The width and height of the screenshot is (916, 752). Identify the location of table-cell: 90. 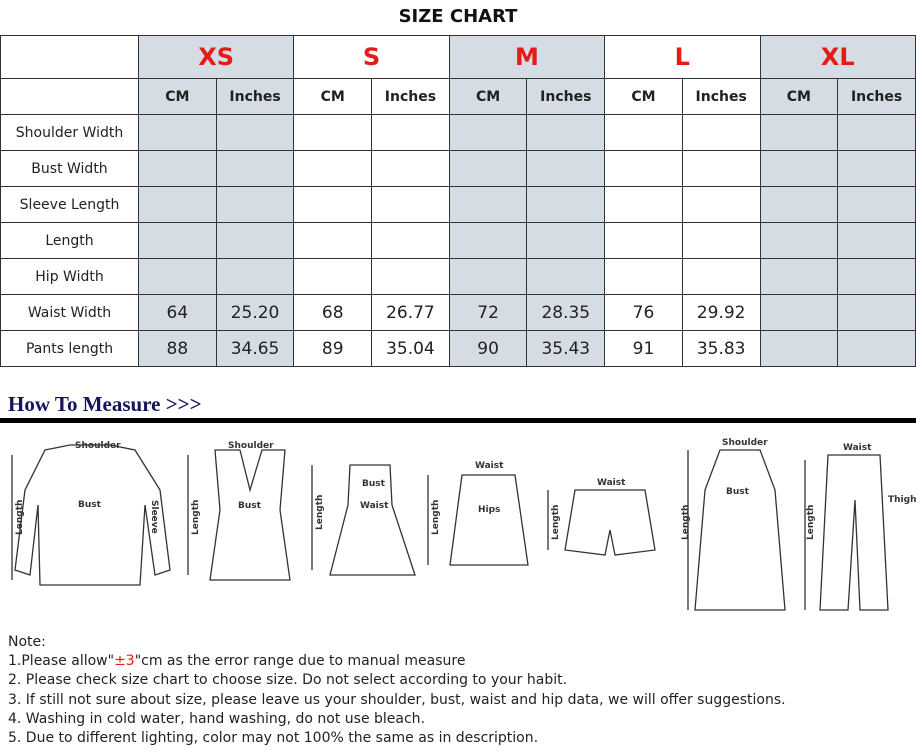
(488, 348).